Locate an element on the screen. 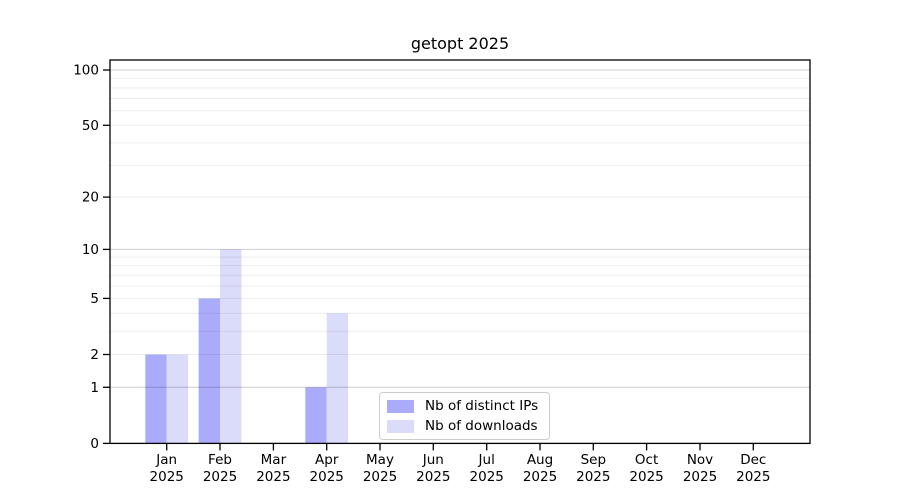 Image resolution: width=900 pixels, height=500 pixels. x-tick-label: Aug 2025 is located at coordinates (540, 468).